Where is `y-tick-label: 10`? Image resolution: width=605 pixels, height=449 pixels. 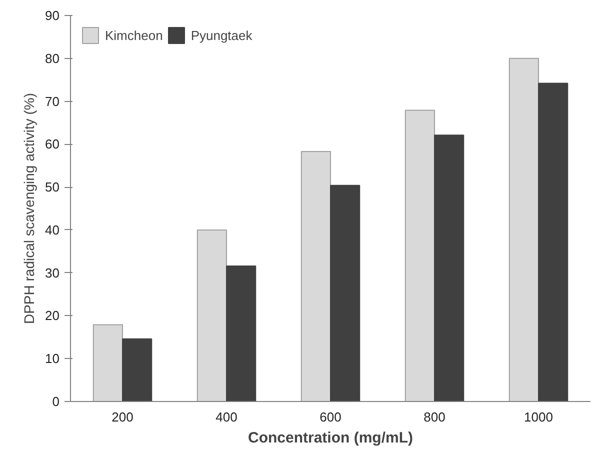 y-tick-label: 10 is located at coordinates (52, 358).